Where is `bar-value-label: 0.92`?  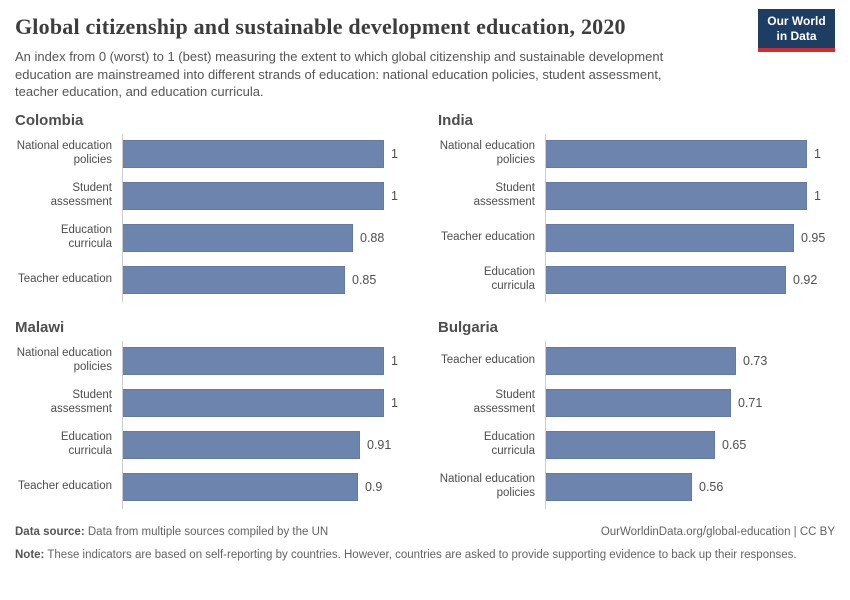
bar-value-label: 0.92 is located at coordinates (805, 279).